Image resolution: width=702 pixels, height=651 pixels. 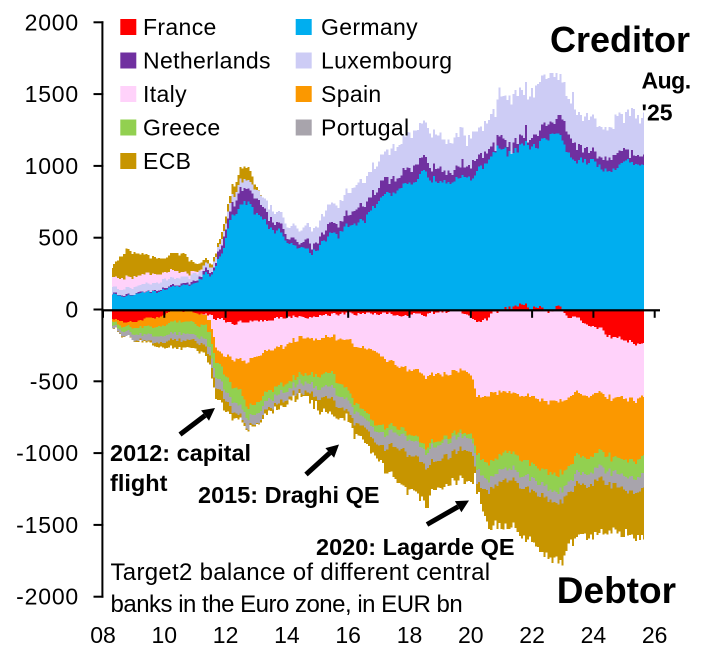 I want to click on svg-text: Greece, so click(x=182, y=128).